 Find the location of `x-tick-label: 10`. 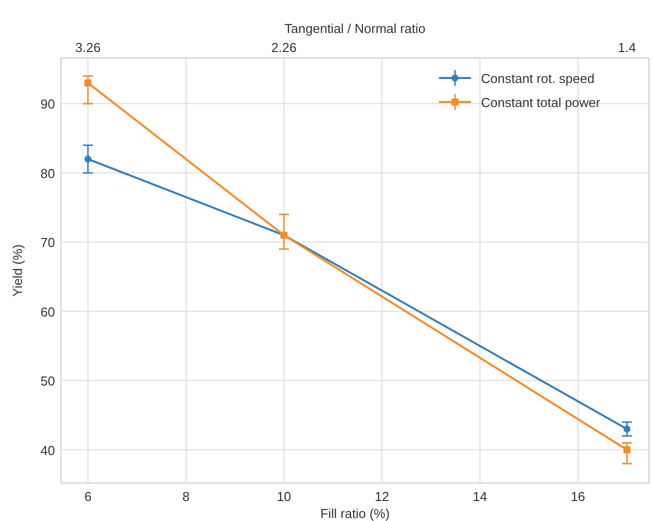

x-tick-label: 10 is located at coordinates (284, 496).